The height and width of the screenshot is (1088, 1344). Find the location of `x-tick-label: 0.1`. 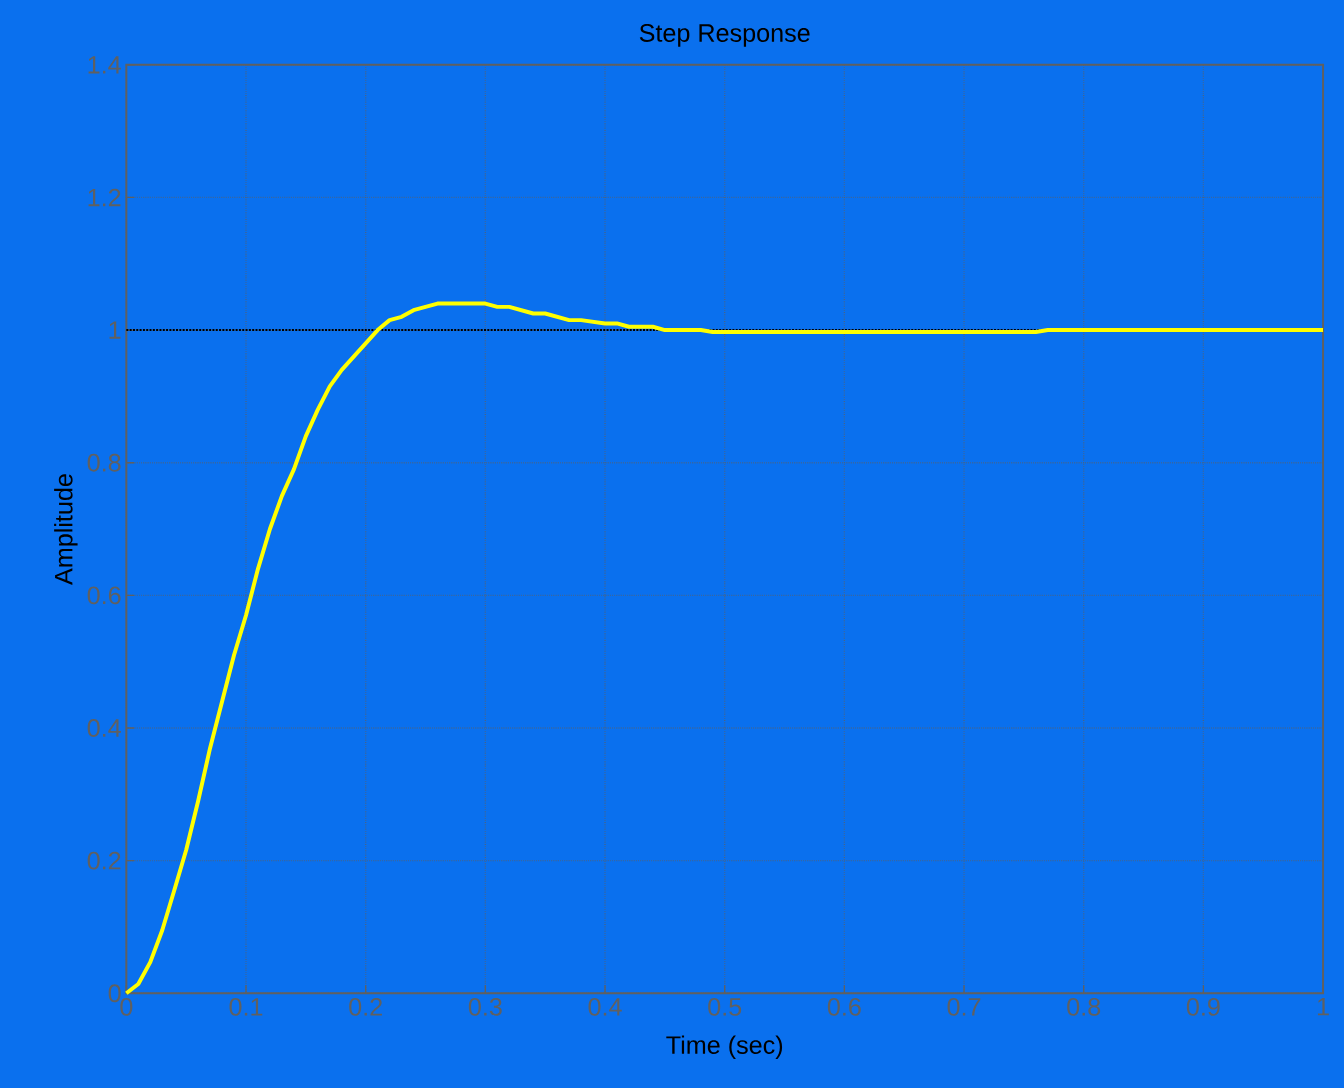

x-tick-label: 0.1 is located at coordinates (246, 1006).